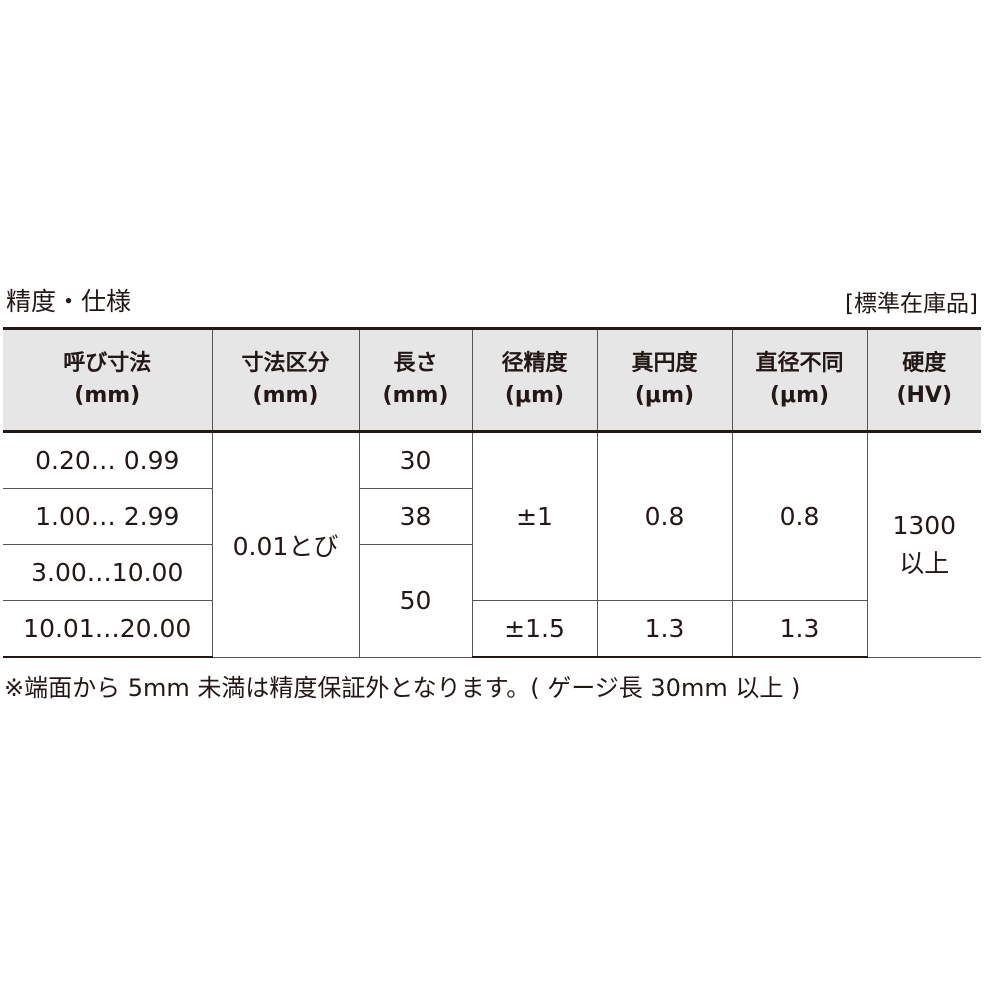  What do you see at coordinates (285, 380) in the screenshot?
I see `header-increment: 寸法区分 (mm)` at bounding box center [285, 380].